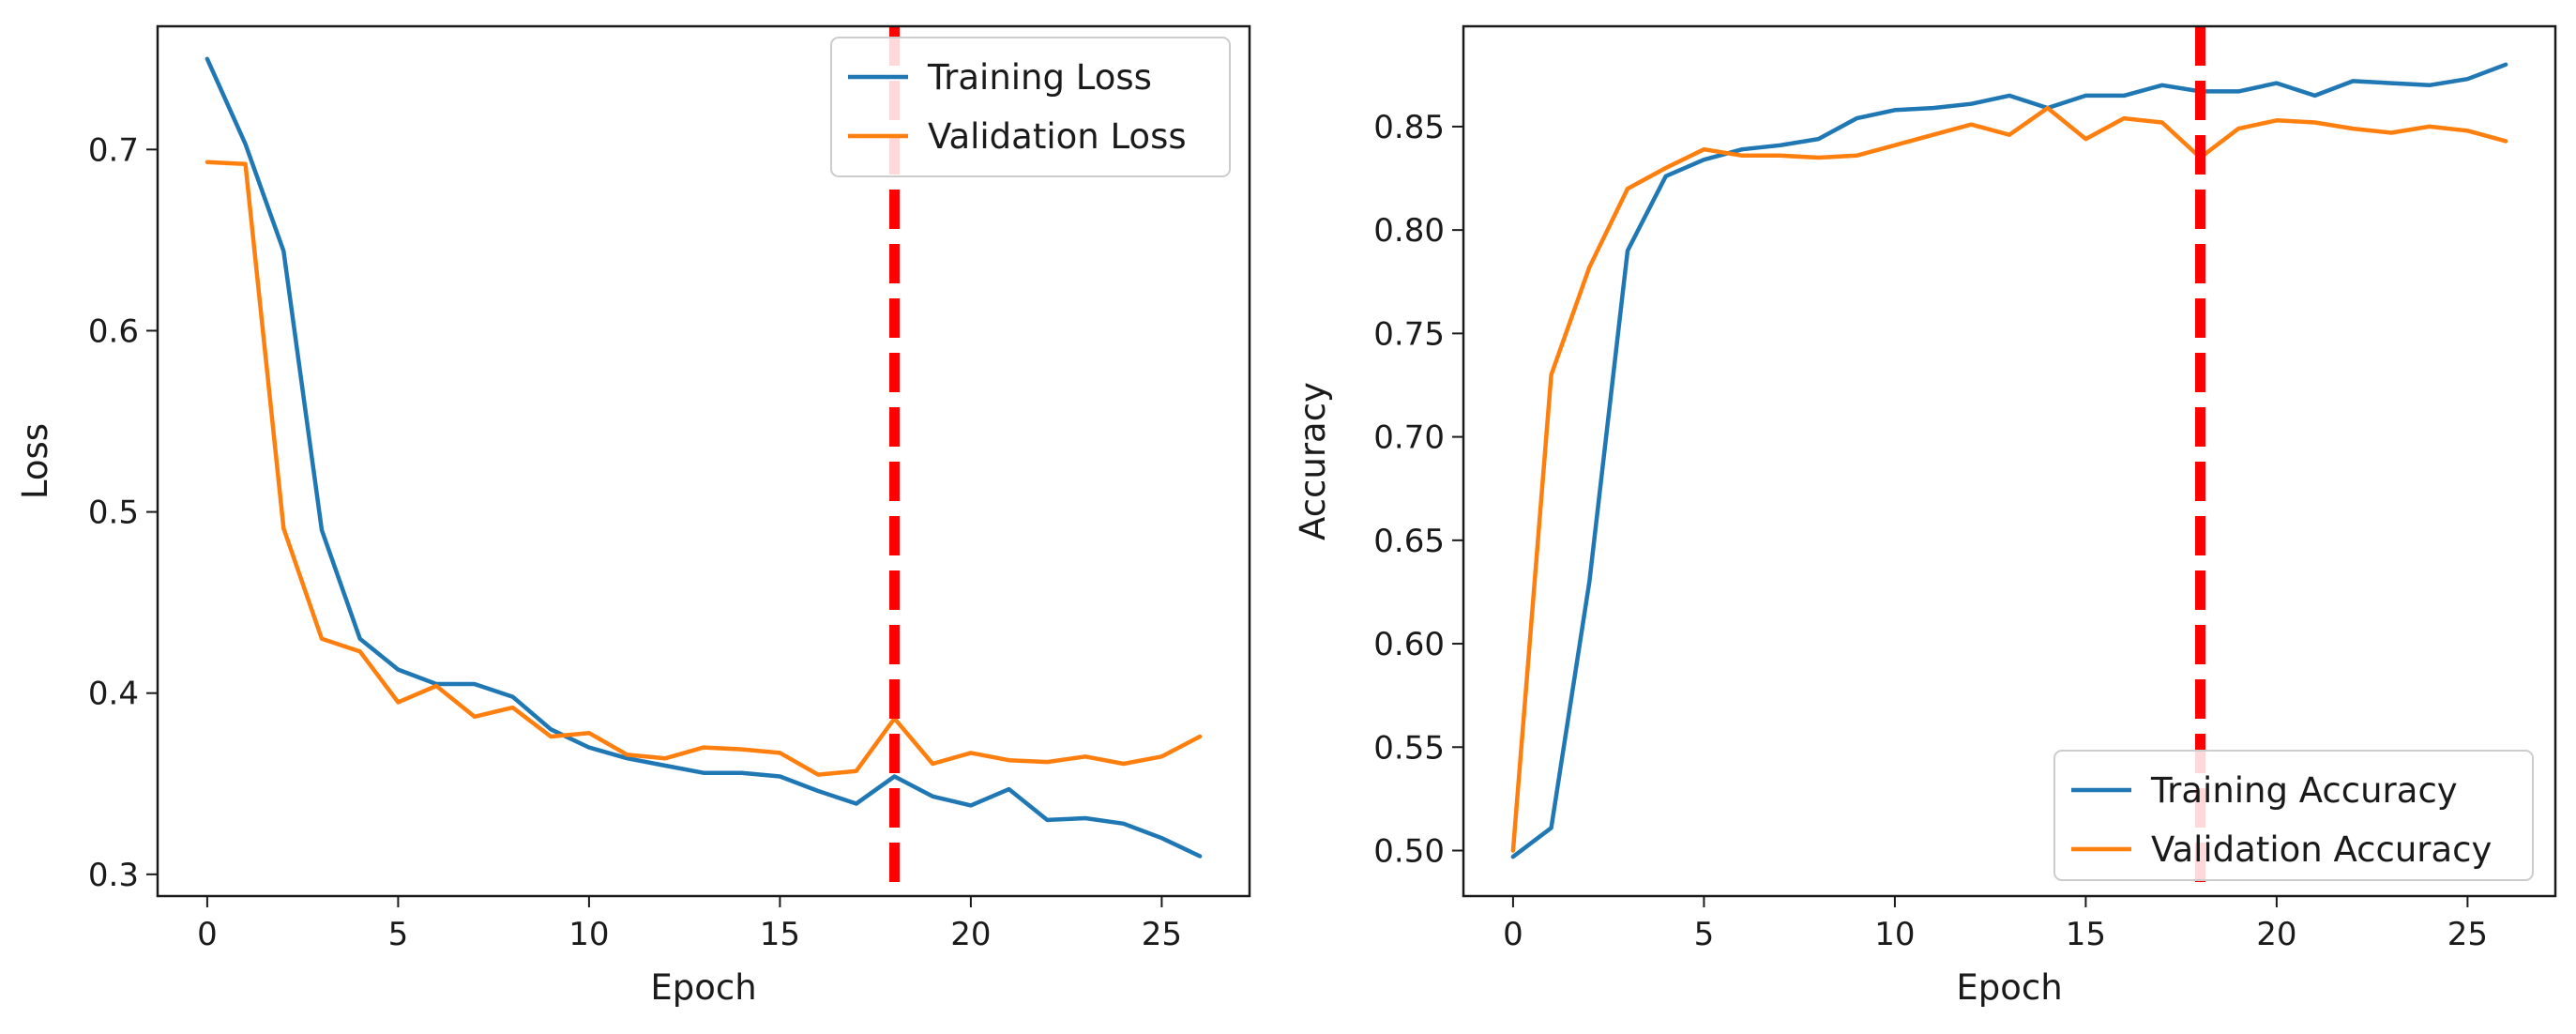 Image resolution: width=2576 pixels, height=1034 pixels. Describe the element at coordinates (1409, 748) in the screenshot. I see `y-tick-label: 0.55` at that location.